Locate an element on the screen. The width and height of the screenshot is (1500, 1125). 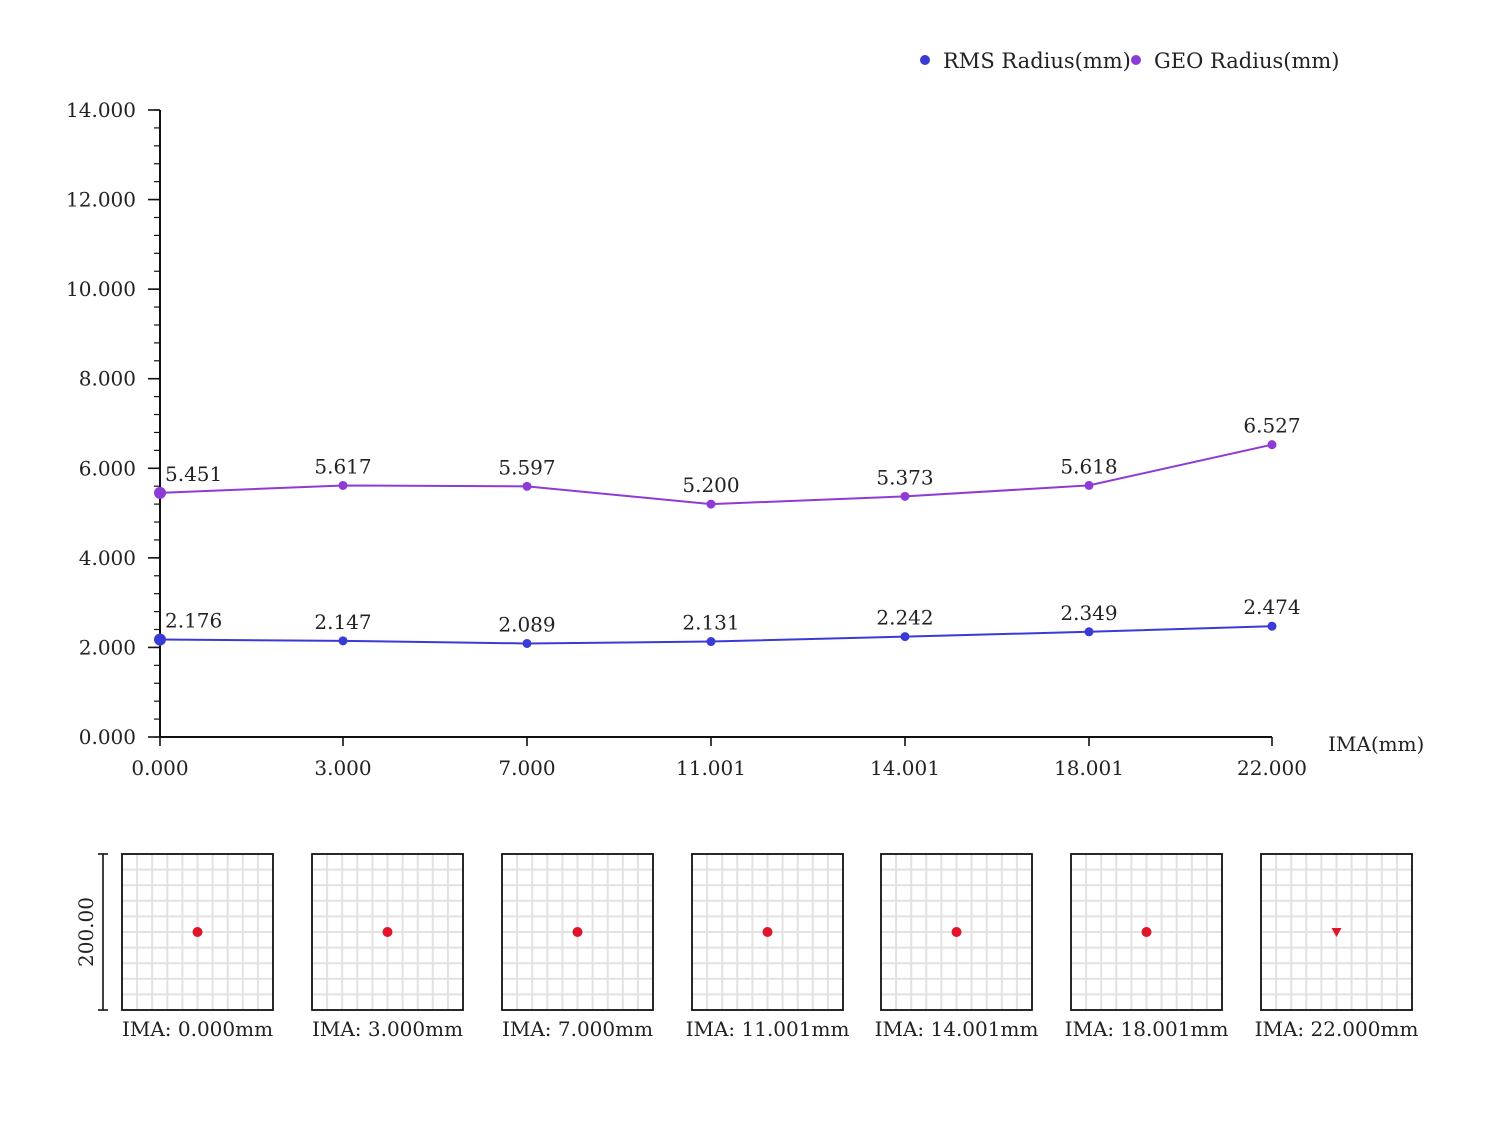
data-label: 2.176 is located at coordinates (193, 621).